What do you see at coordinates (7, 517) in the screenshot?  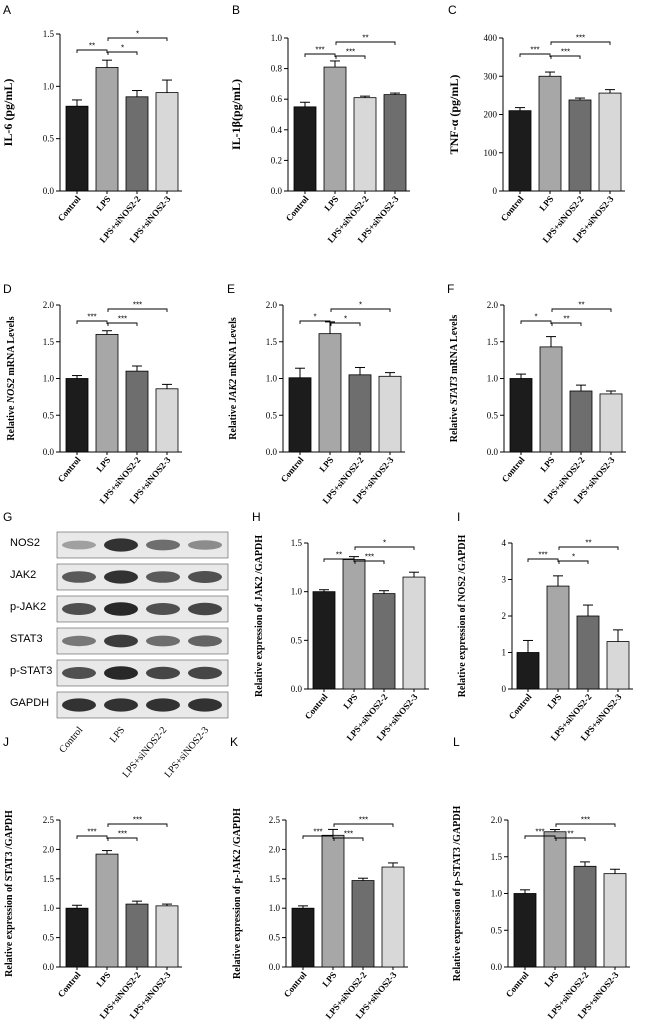 I see `panel-letter: G` at bounding box center [7, 517].